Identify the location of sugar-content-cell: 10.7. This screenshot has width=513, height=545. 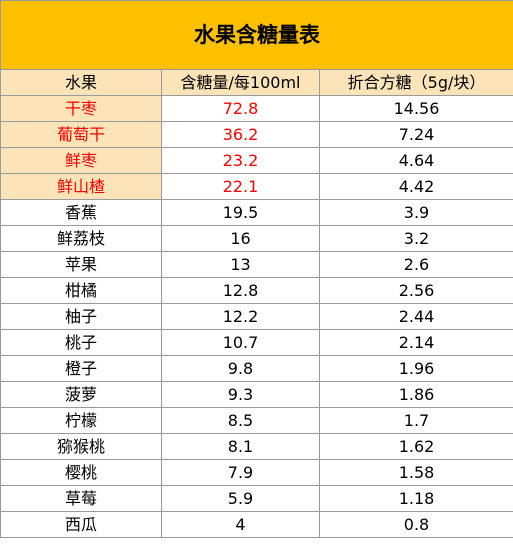
(240, 342).